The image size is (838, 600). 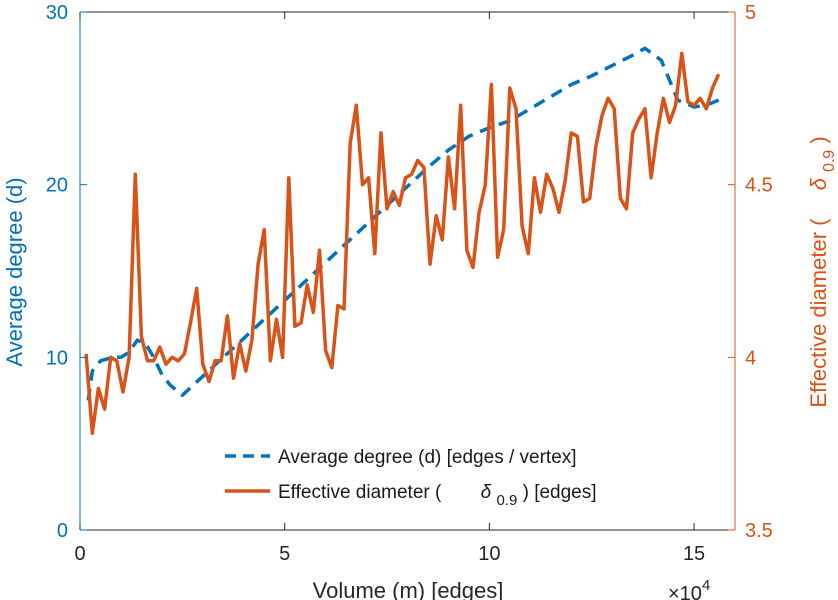 What do you see at coordinates (57, 13) in the screenshot?
I see `left-tick-label: 30` at bounding box center [57, 13].